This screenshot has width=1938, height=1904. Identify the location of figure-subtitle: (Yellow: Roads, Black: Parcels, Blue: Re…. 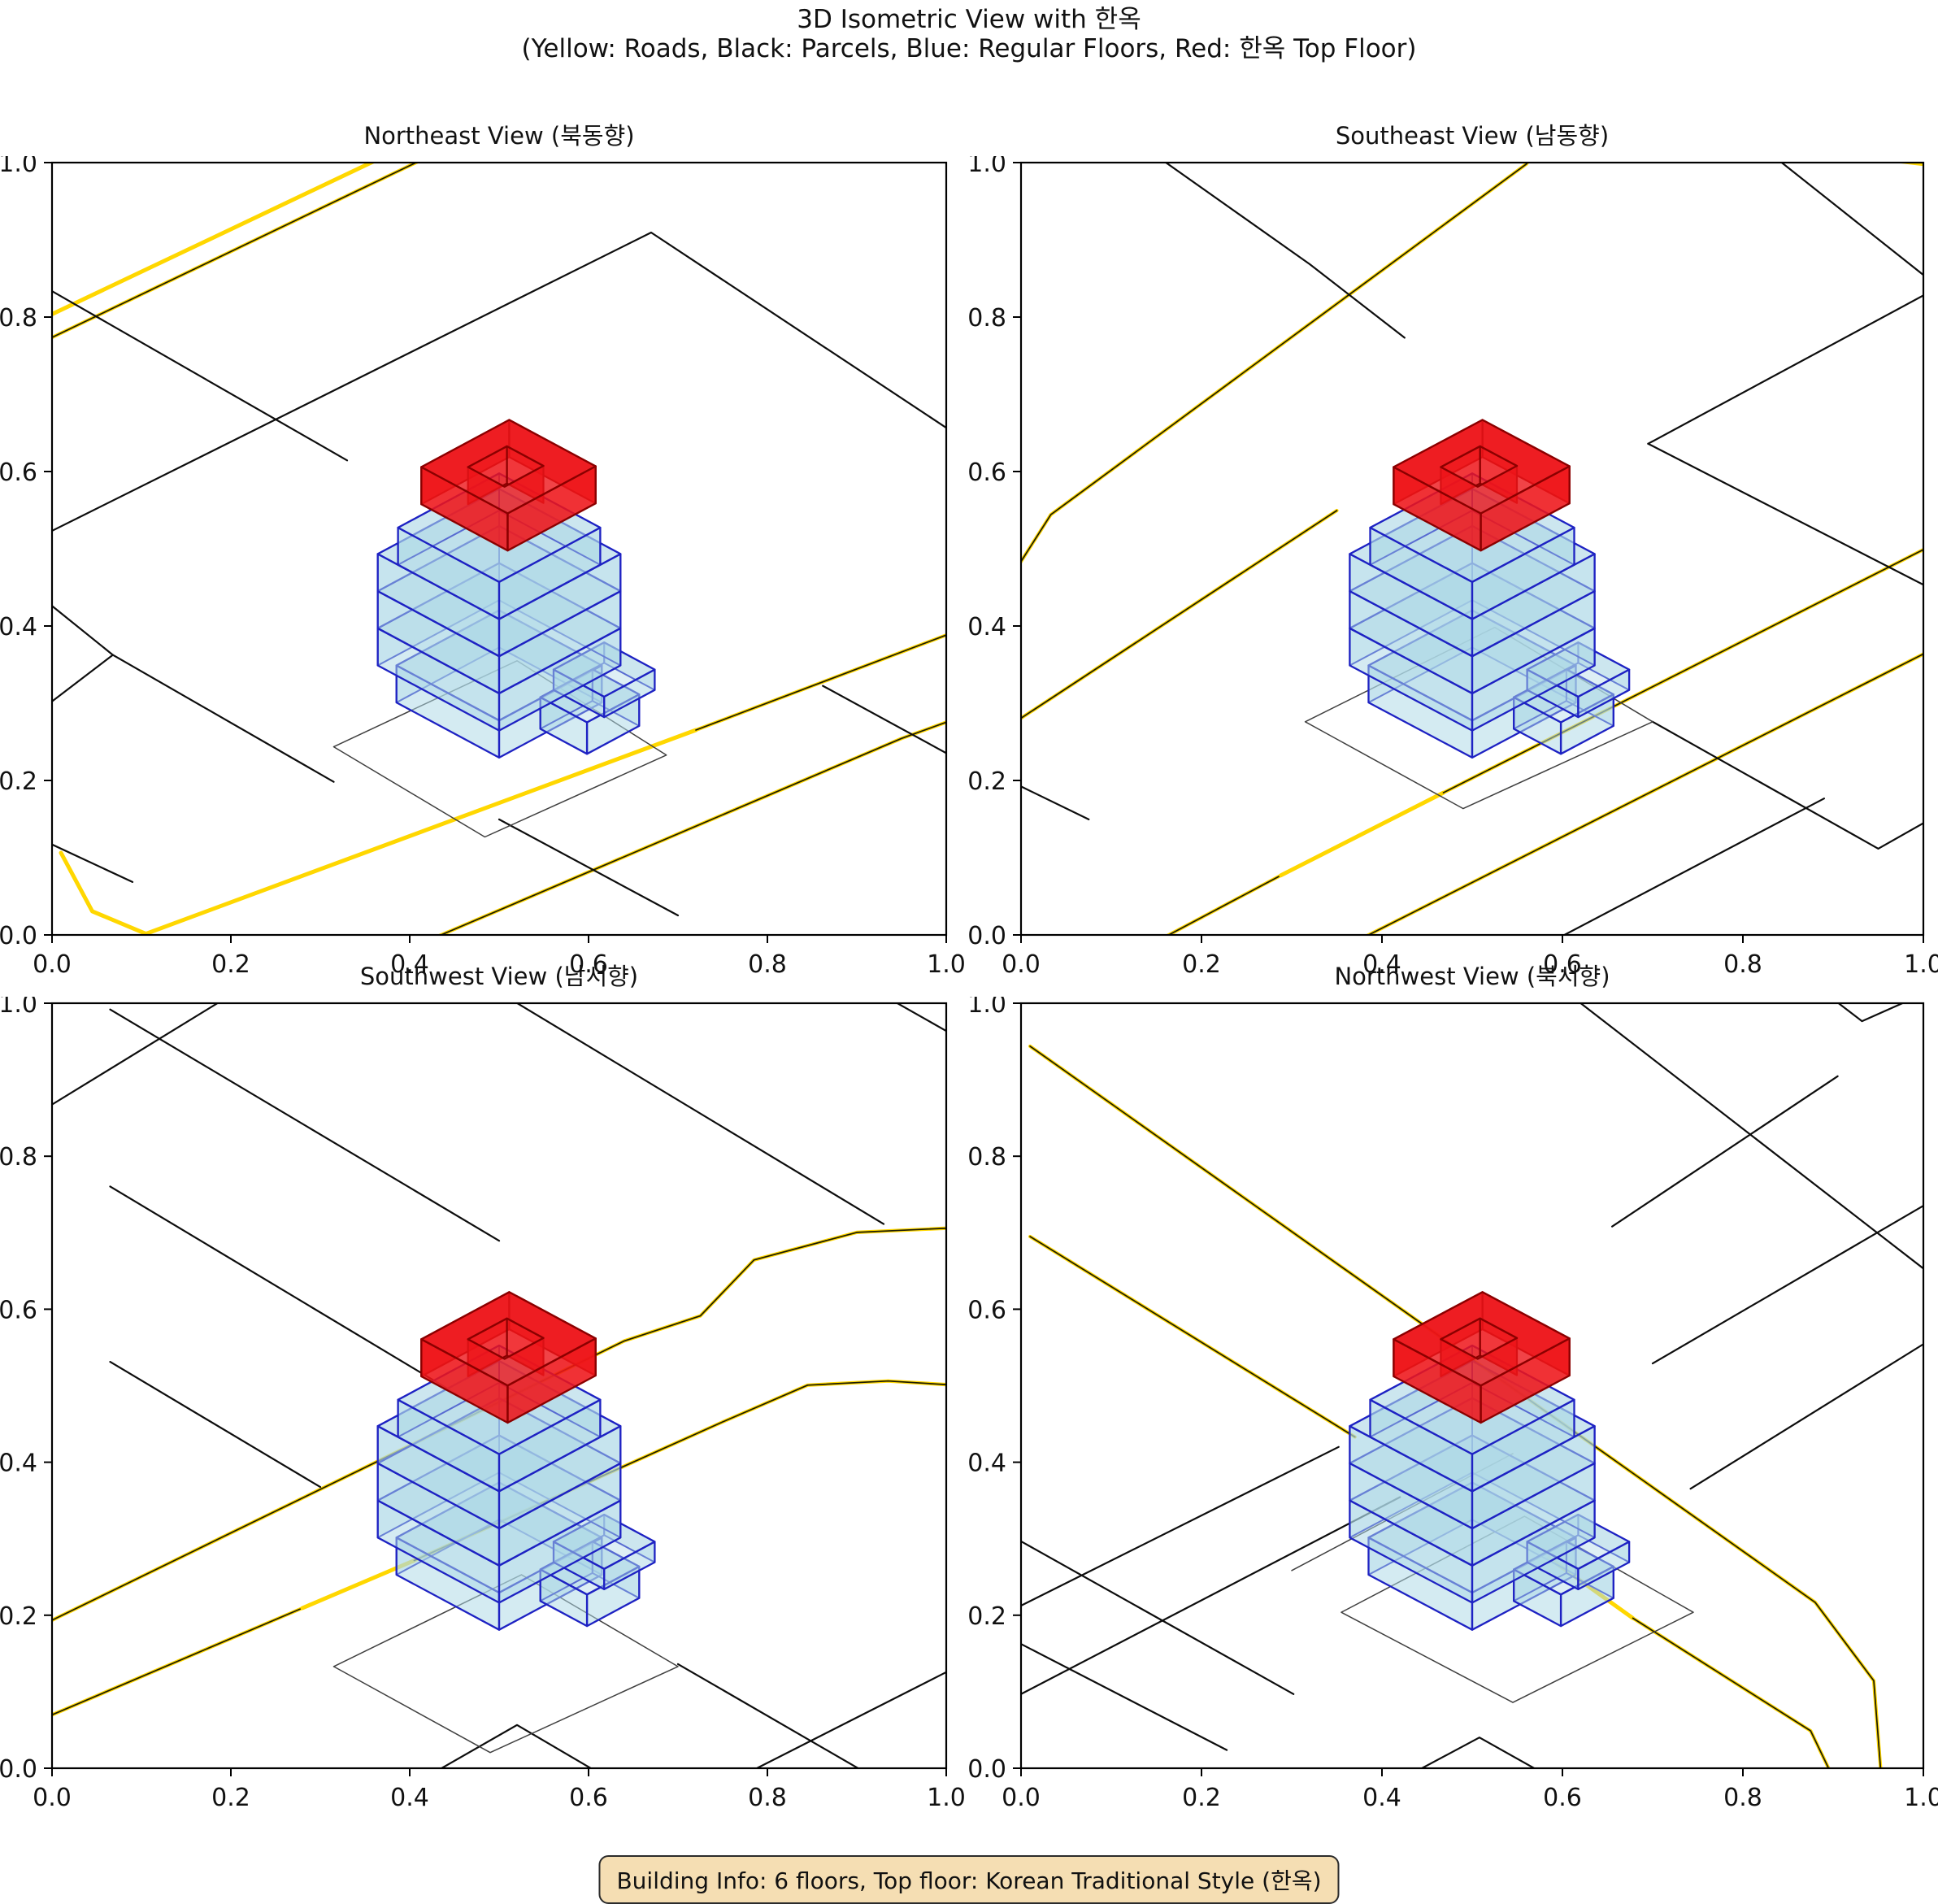
(969, 48).